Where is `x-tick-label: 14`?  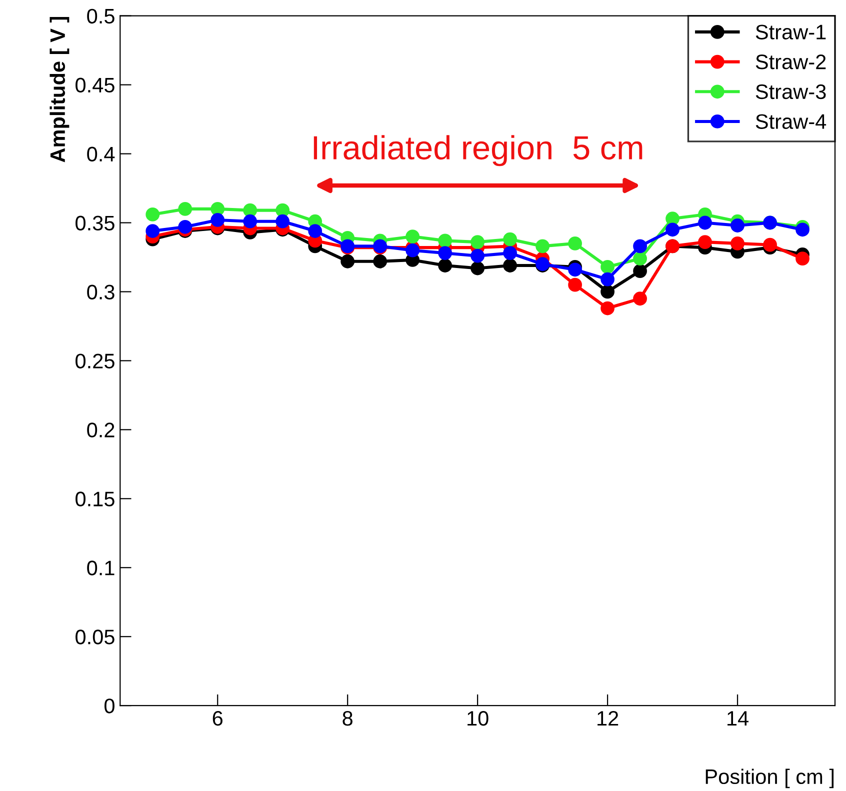 x-tick-label: 14 is located at coordinates (738, 718).